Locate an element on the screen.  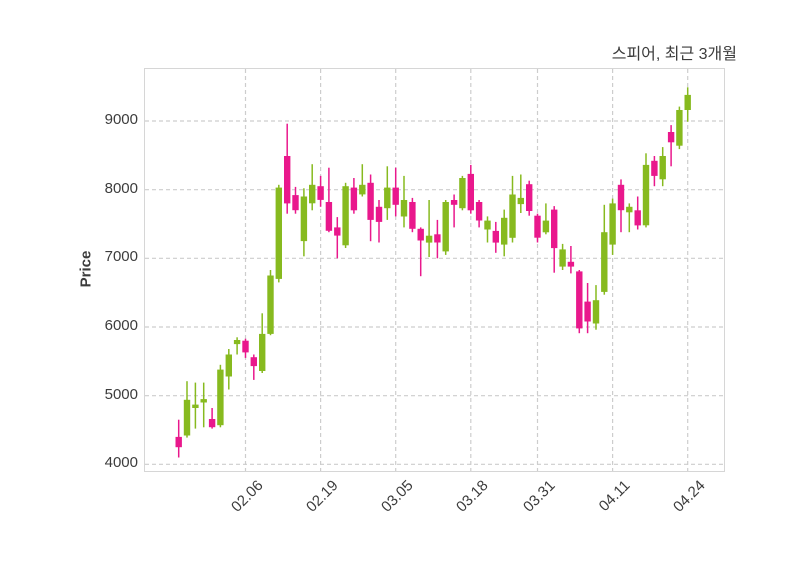
y-tick-label: 4000 is located at coordinates (121, 463).